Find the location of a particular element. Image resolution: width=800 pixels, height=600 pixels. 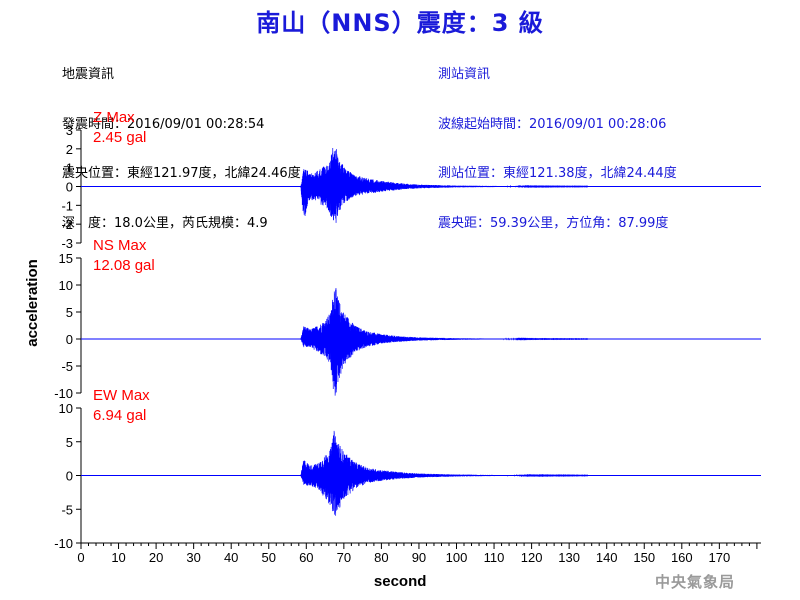

x-tick-label: 0 is located at coordinates (80, 557).